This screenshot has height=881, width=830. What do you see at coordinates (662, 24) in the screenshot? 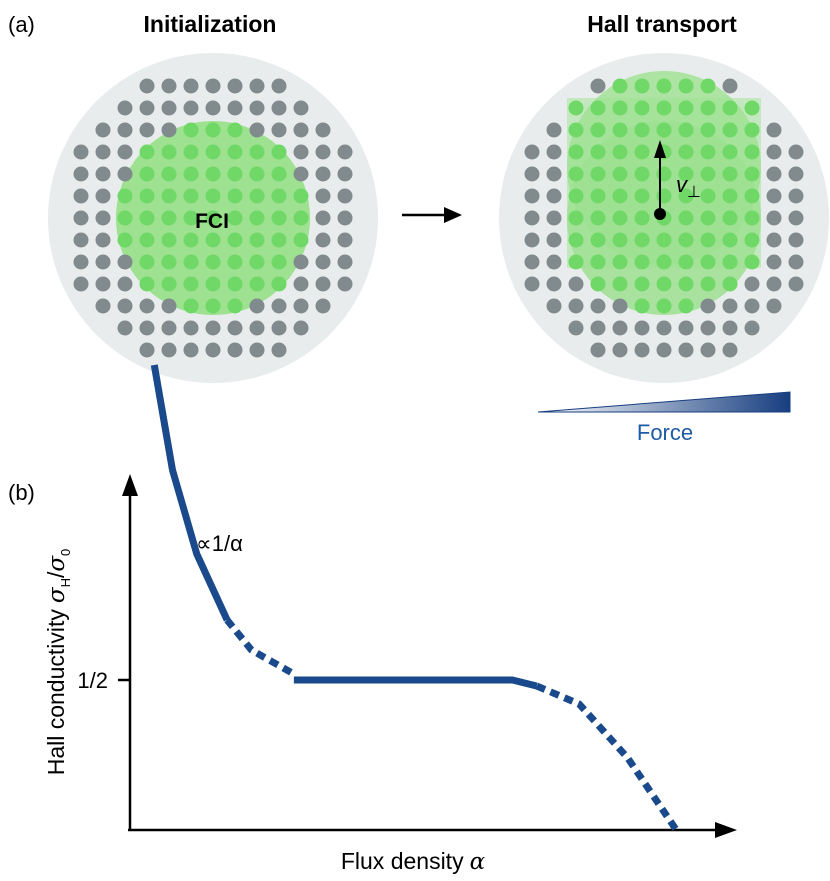
I see `hall-transport-title: Hall transport` at bounding box center [662, 24].